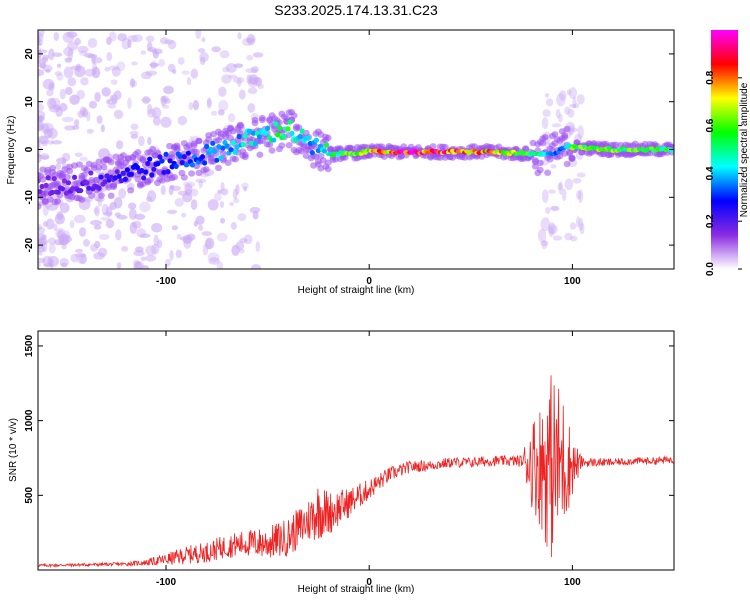  I want to click on colorbar-tick-label: 0.8, so click(710, 77).